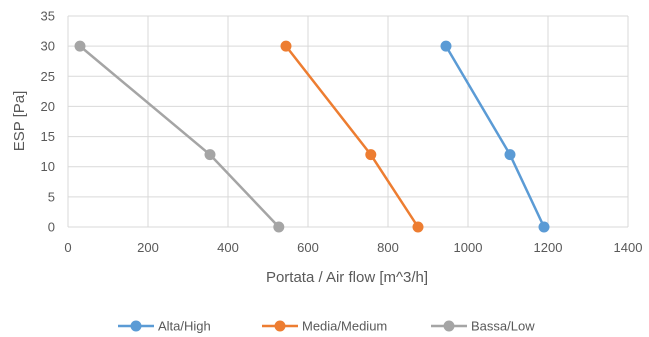 This screenshot has width=649, height=337. Describe the element at coordinates (388, 247) in the screenshot. I see `x-tick-label: 800` at that location.